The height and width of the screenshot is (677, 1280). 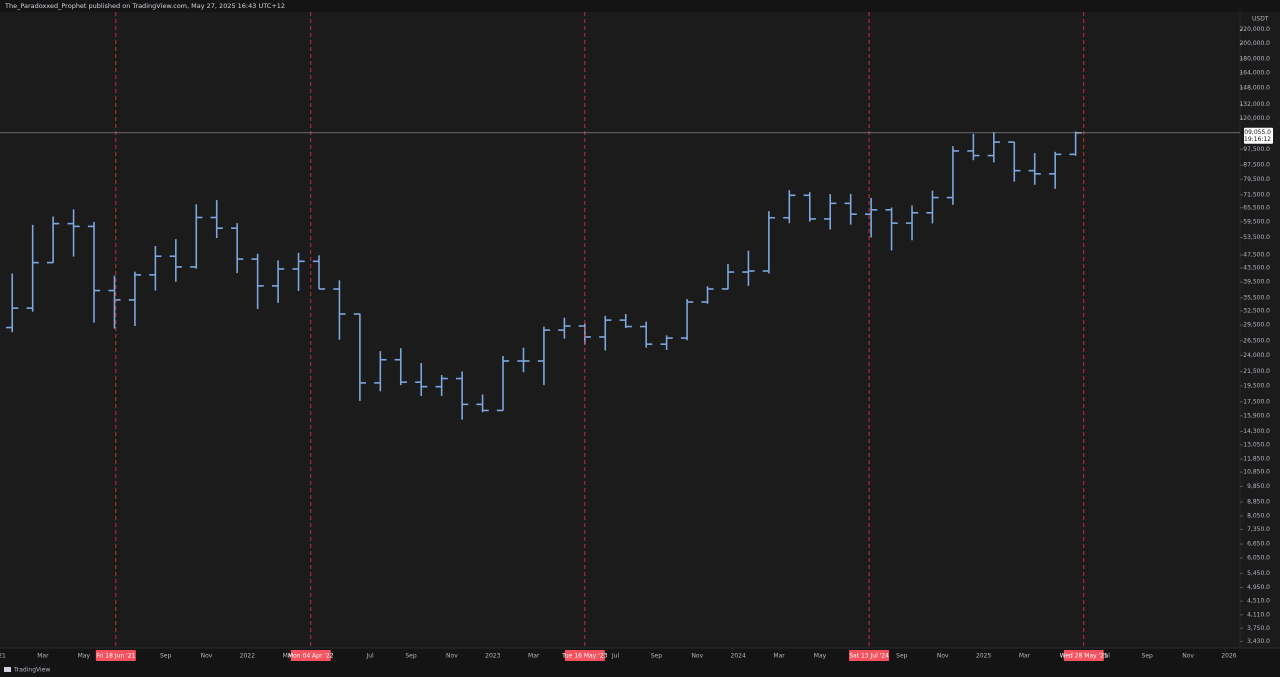 I want to click on y-tick-label: 79,500.0, so click(x=1256, y=179).